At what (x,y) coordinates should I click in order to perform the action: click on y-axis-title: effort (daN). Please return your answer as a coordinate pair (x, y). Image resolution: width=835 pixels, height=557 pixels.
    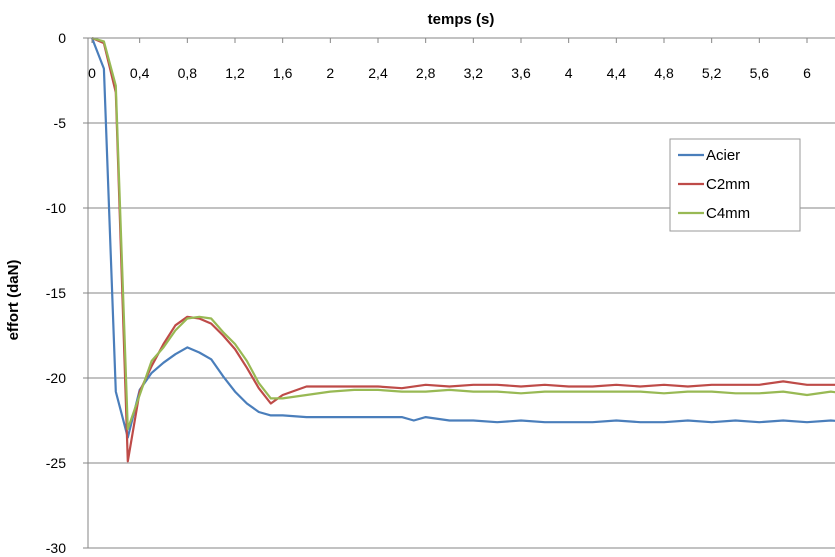
    Looking at the image, I should click on (13, 300).